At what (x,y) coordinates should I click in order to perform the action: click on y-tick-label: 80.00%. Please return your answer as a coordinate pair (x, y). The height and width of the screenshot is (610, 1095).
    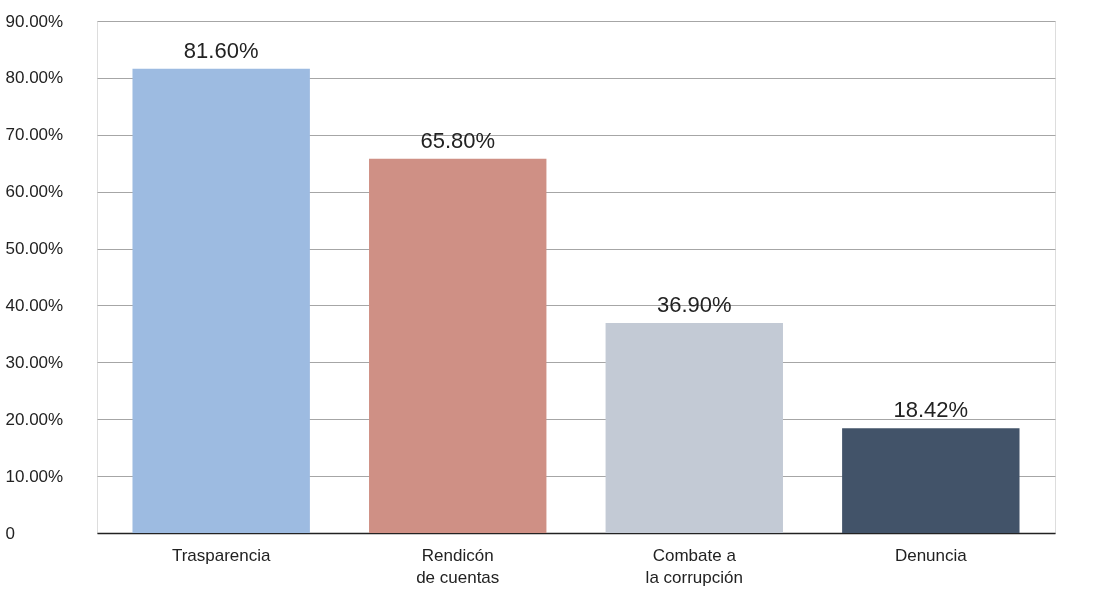
    Looking at the image, I should click on (34, 78).